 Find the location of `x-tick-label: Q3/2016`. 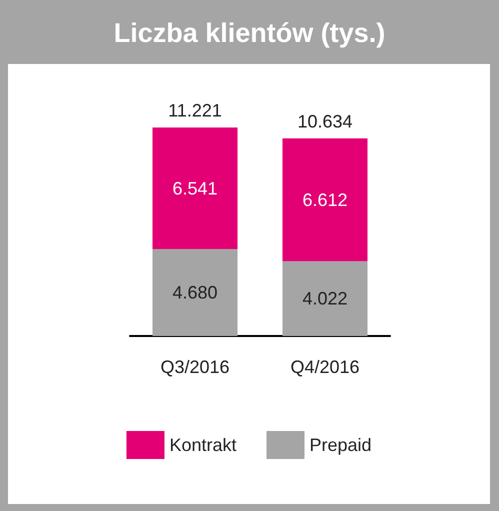

x-tick-label: Q3/2016 is located at coordinates (195, 367).